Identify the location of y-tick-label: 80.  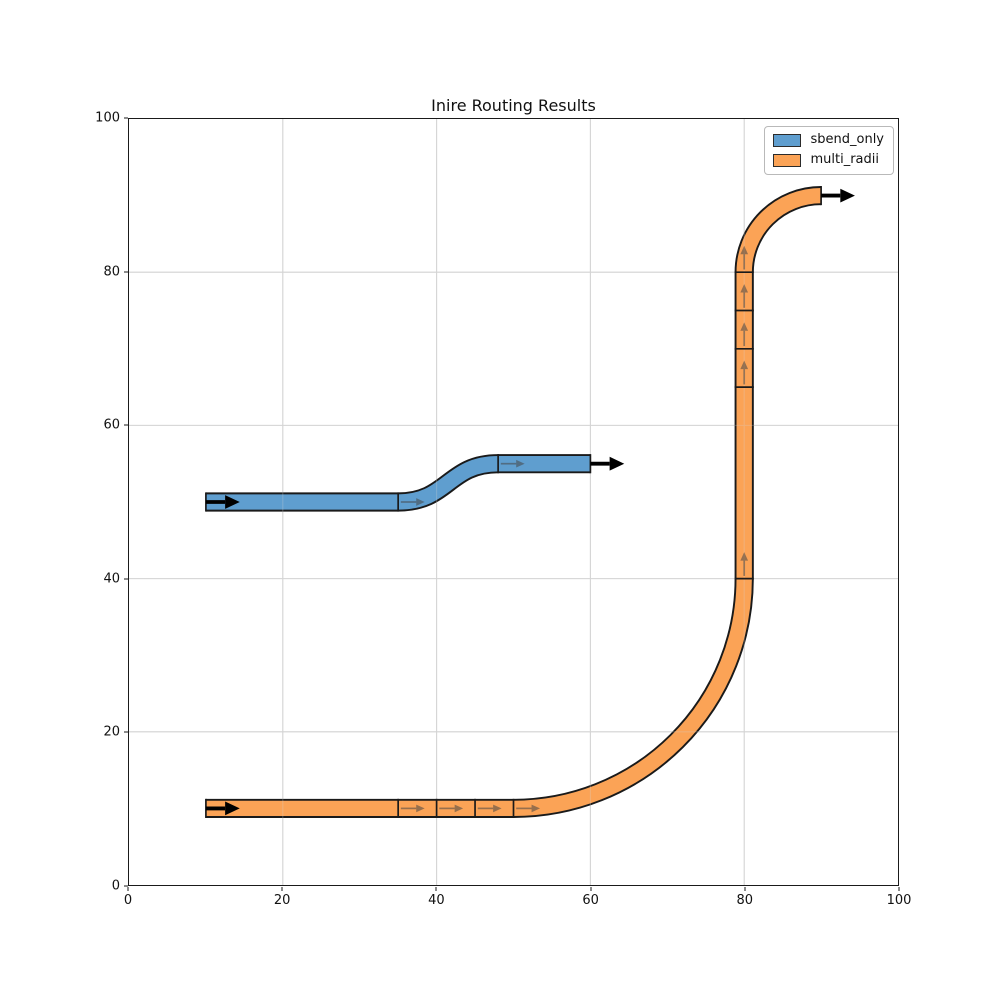
(111, 272).